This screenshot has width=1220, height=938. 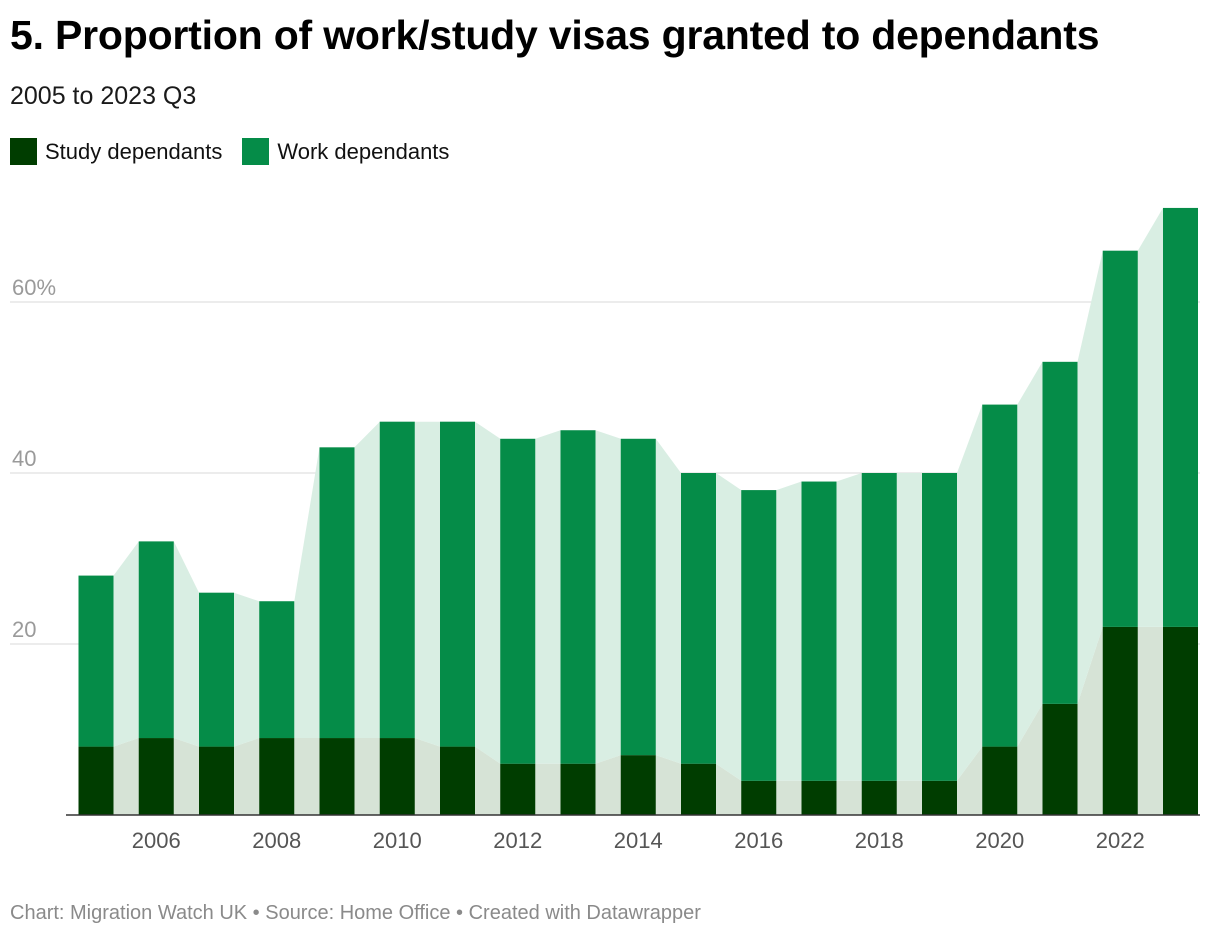 What do you see at coordinates (517, 840) in the screenshot?
I see `x-tick-label-2012: 2012` at bounding box center [517, 840].